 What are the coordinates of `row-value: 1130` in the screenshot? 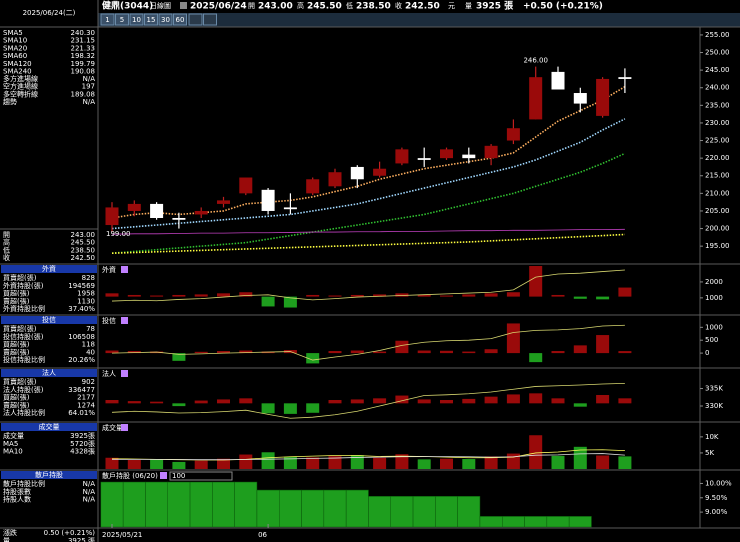 It's located at (86, 301).